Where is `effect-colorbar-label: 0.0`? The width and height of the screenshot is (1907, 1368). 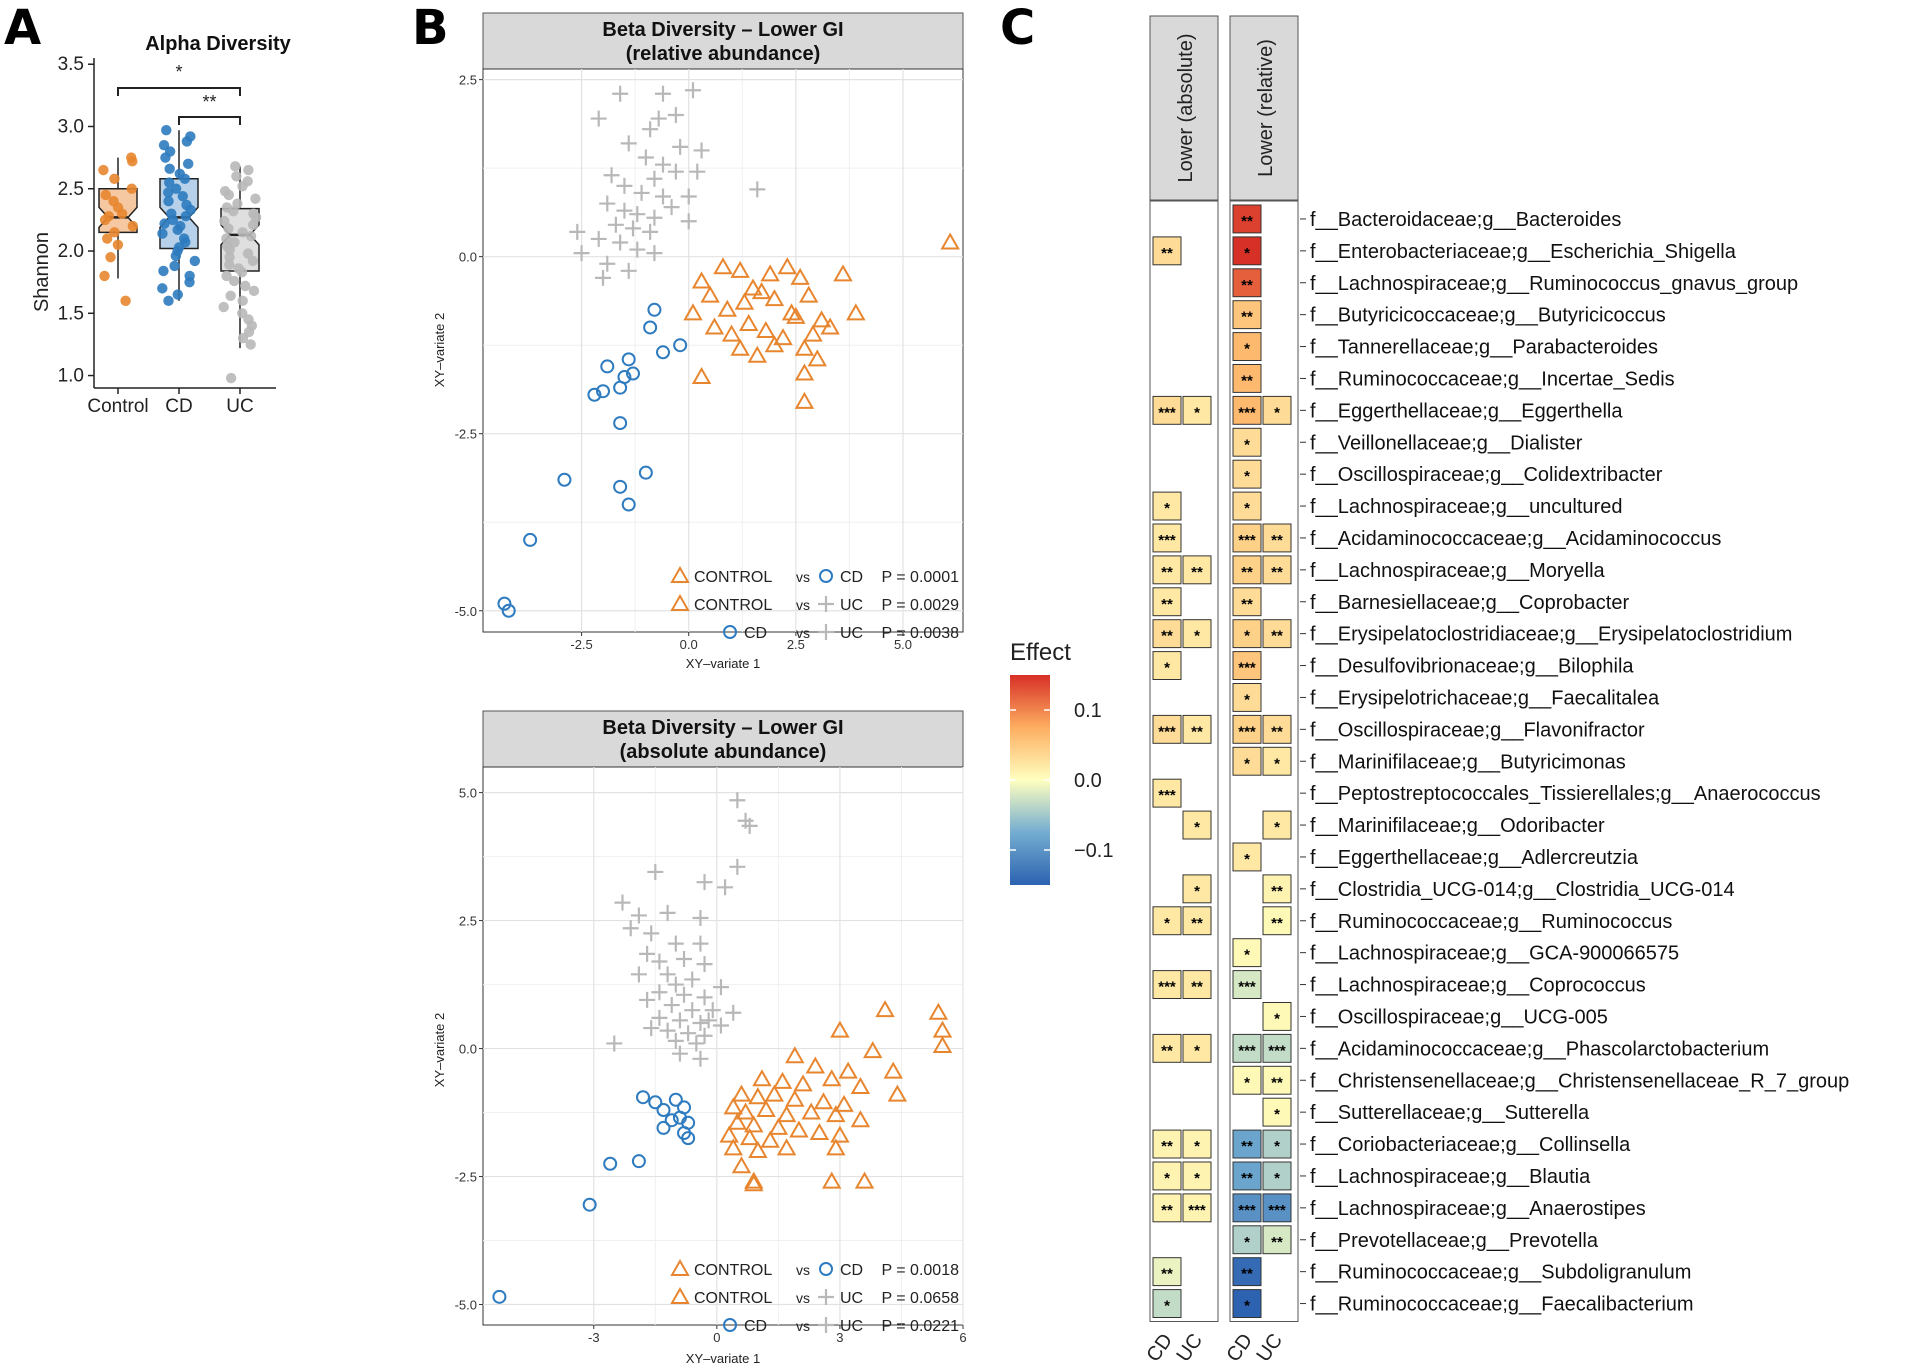
effect-colorbar-label: 0.0 is located at coordinates (1088, 781).